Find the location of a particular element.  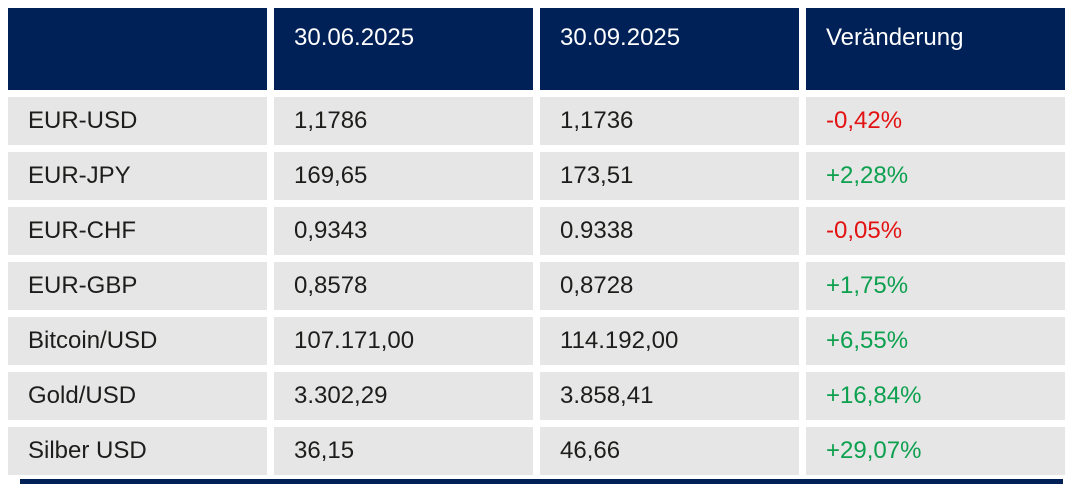

row-label: Bitcoin/USD is located at coordinates (137, 341).